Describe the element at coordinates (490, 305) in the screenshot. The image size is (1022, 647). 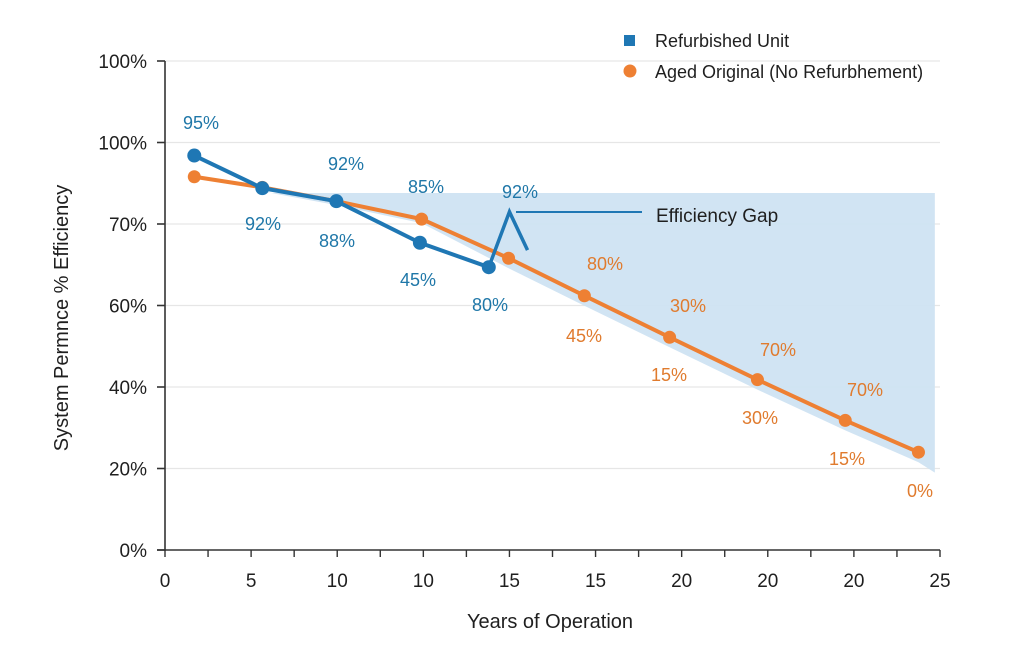
I see `refurbished-data-label: 80%` at that location.